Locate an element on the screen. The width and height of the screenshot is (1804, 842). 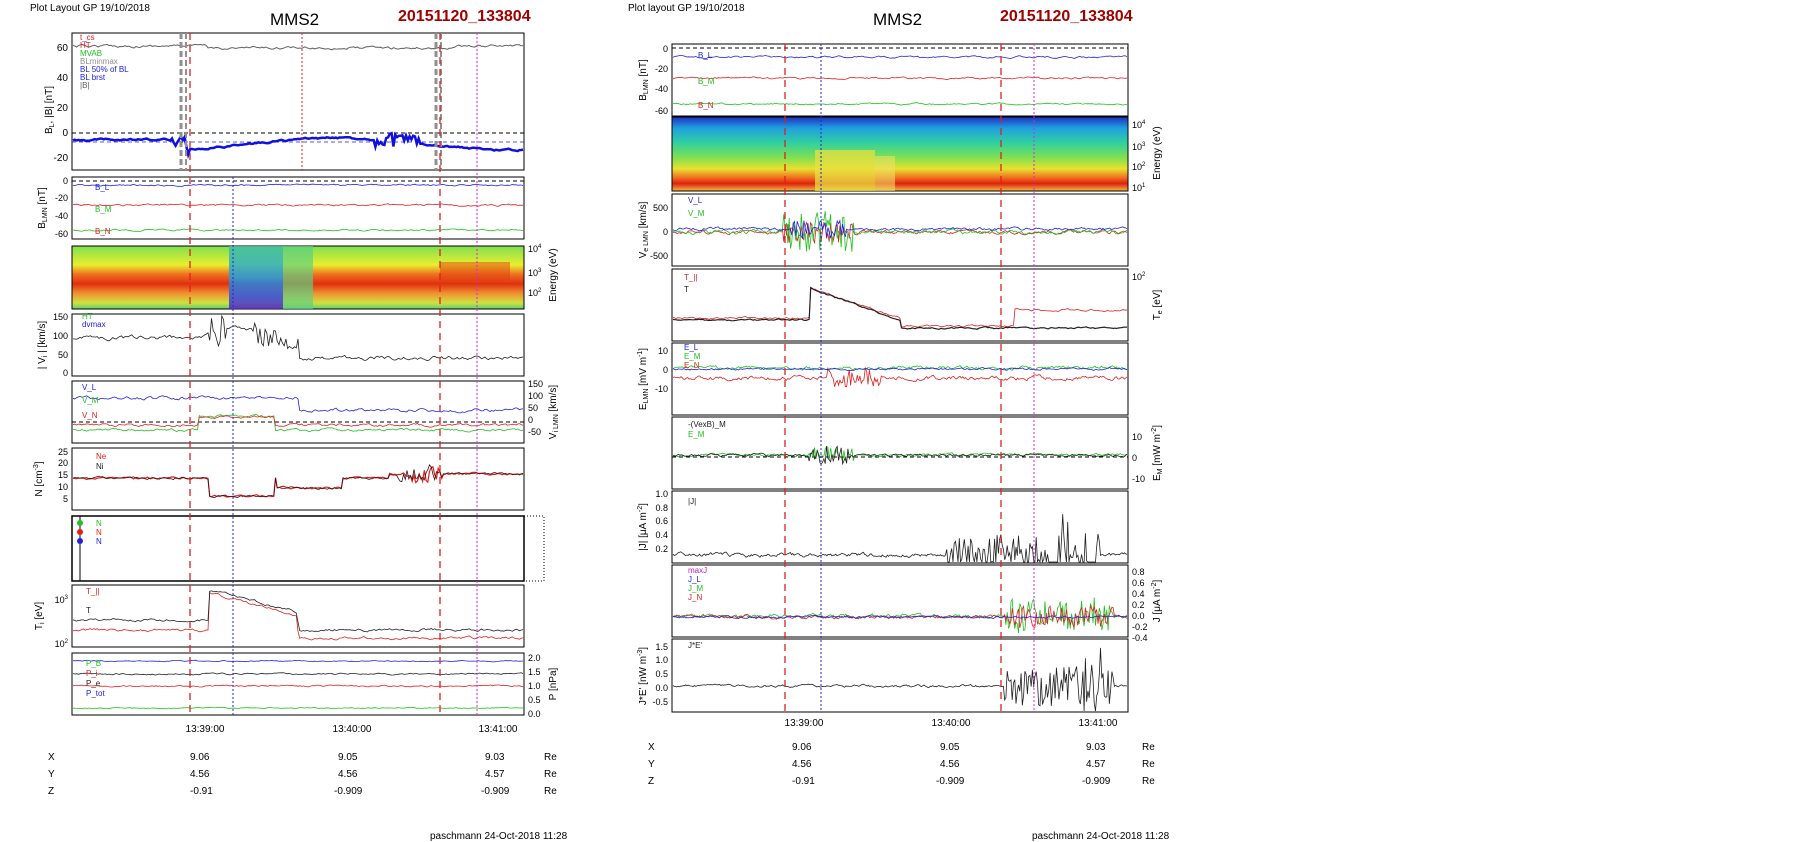
panel-n-ratio: N N N is located at coordinates (308, 548).